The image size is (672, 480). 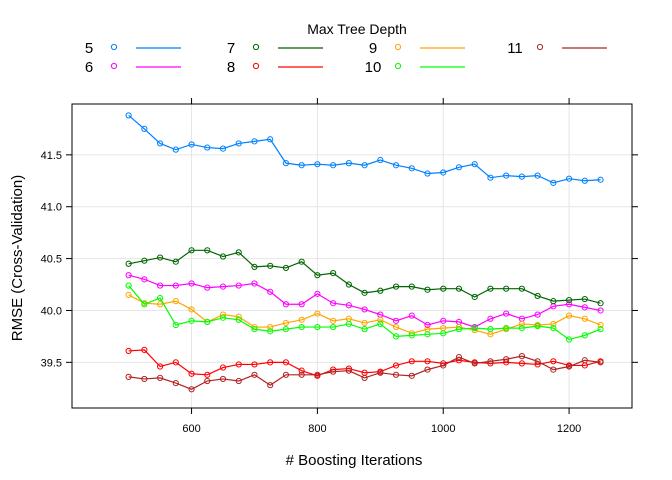 I want to click on legend-item-10: 10, so click(x=415, y=67).